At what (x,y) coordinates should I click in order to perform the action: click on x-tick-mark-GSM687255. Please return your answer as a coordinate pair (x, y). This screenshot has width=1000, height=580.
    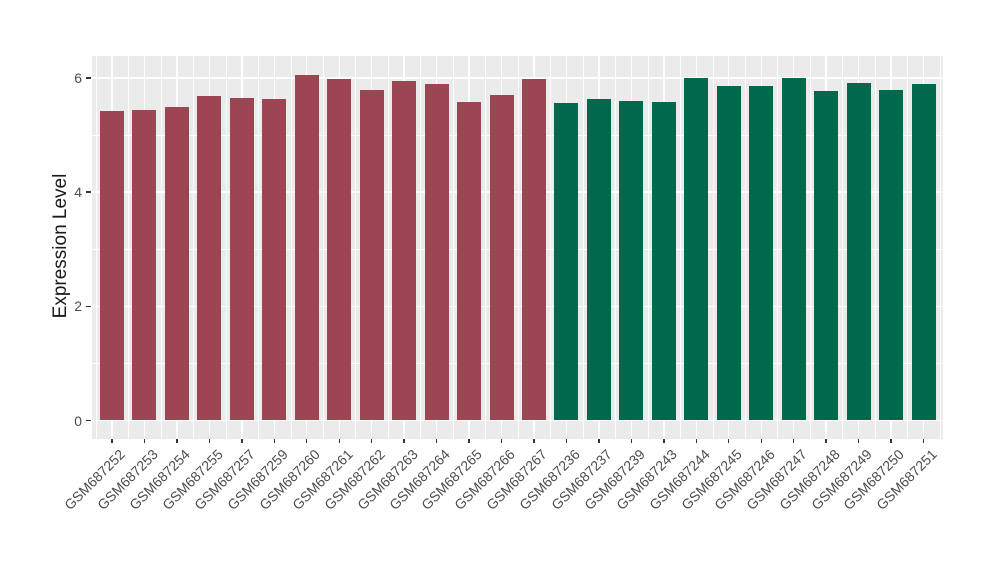
    Looking at the image, I should click on (209, 441).